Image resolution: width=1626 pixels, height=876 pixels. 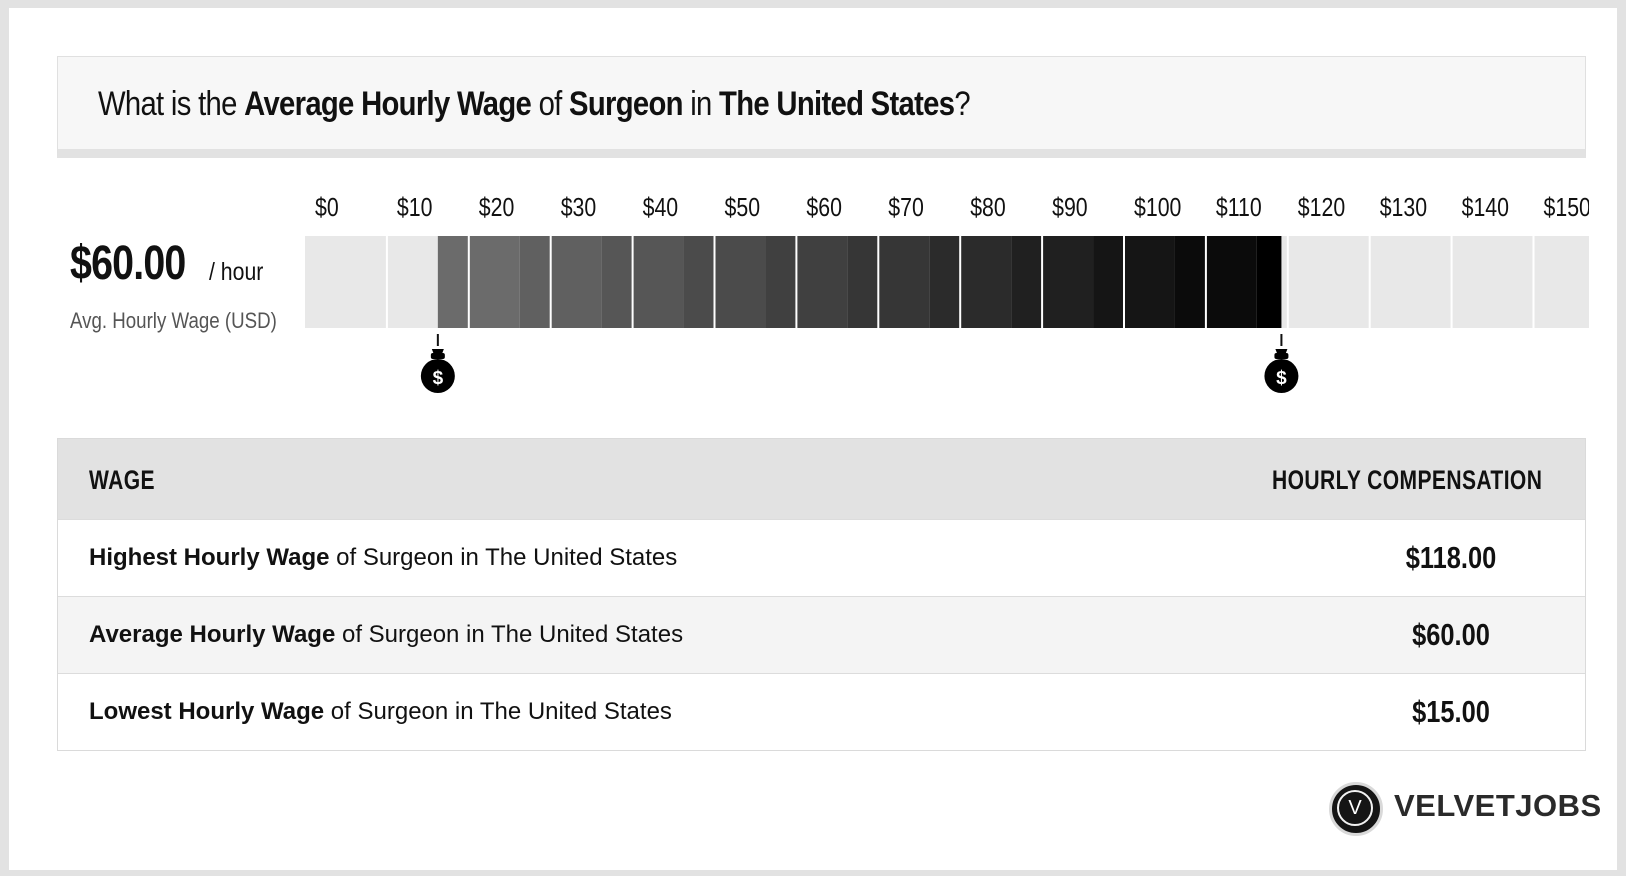 What do you see at coordinates (821, 479) in the screenshot?
I see `table-header: WAGE HOURLY COMPENSATION` at bounding box center [821, 479].